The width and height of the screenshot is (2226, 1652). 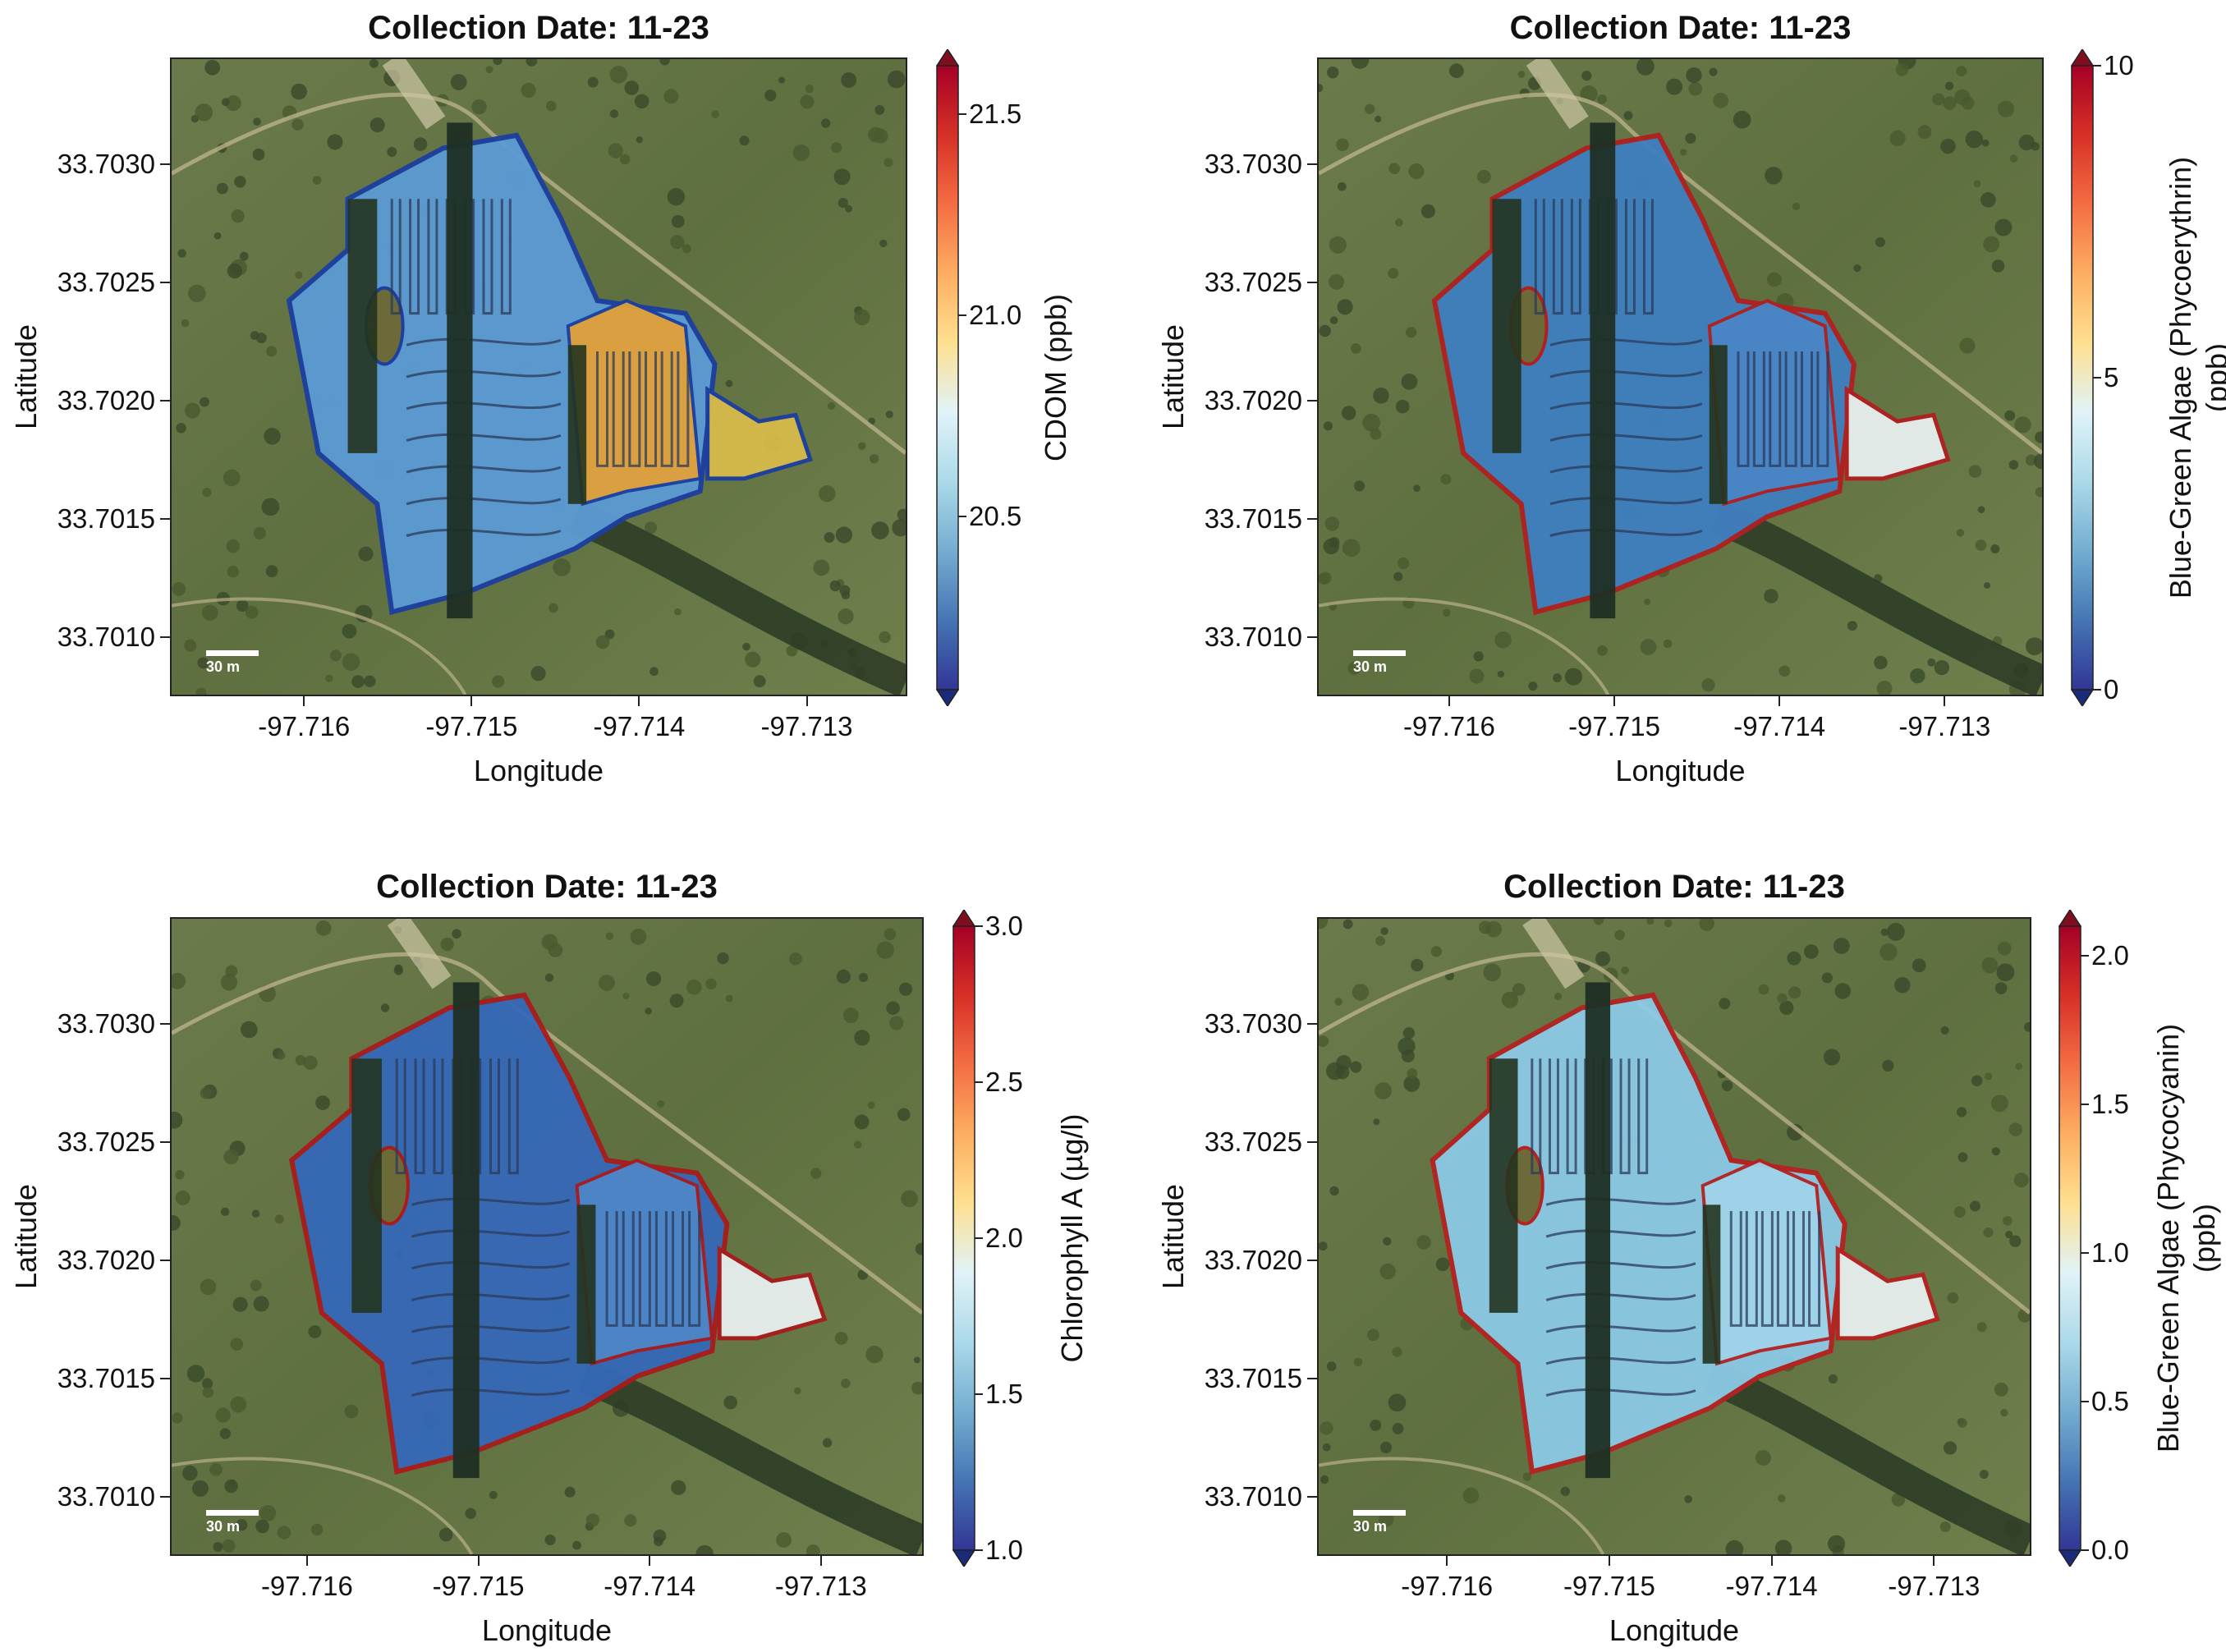 I want to click on colorbar-tick-label: 0, so click(x=2111, y=689).